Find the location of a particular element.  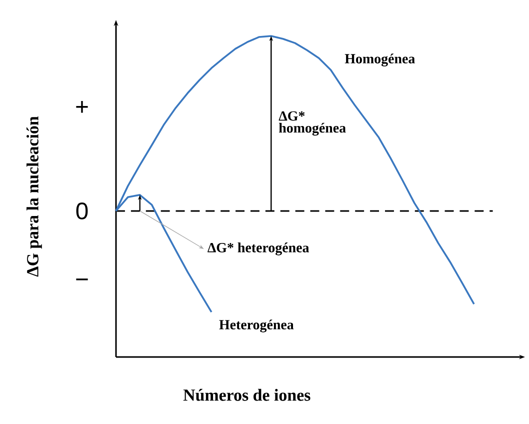

series-label: Heterogénea is located at coordinates (256, 326).